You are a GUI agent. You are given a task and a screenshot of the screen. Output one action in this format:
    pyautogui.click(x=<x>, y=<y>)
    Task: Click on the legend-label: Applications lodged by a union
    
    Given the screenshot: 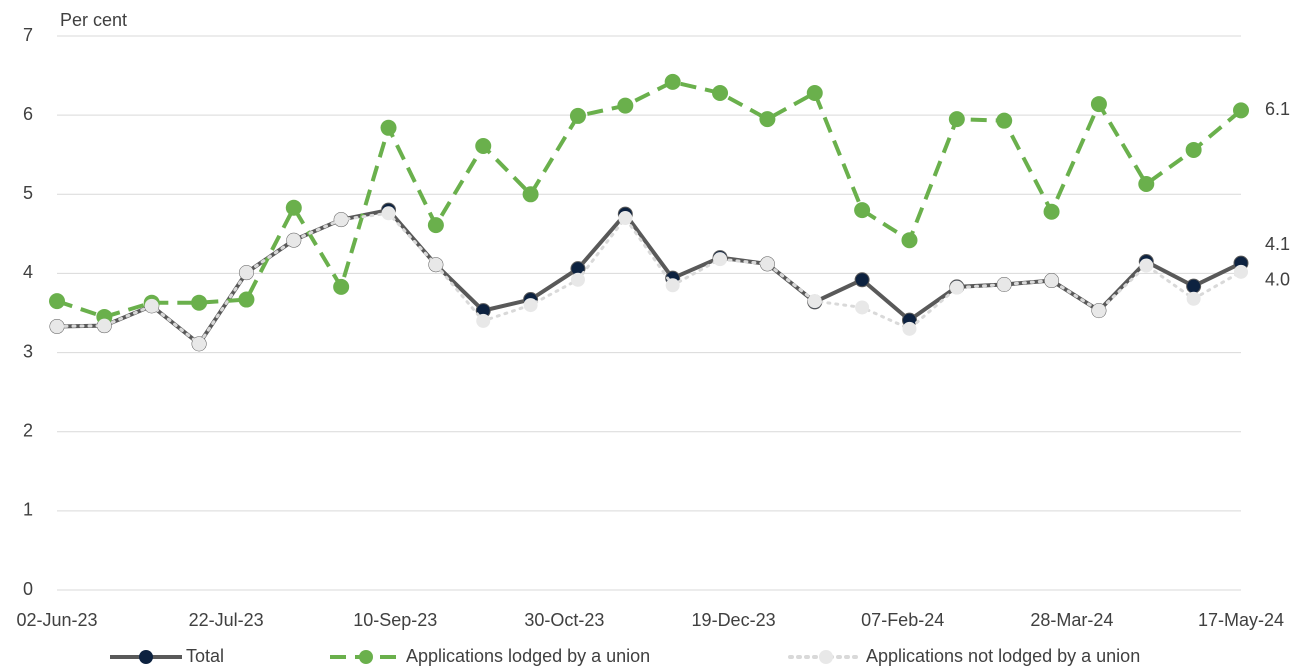 What is the action you would take?
    pyautogui.click(x=528, y=656)
    